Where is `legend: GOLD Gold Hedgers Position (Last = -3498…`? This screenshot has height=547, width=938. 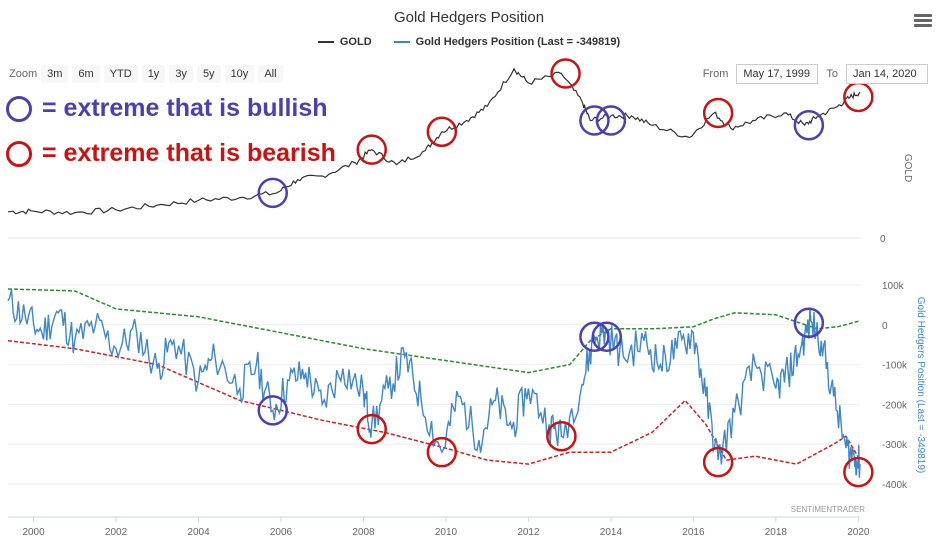 legend: GOLD Gold Hedgers Position (Last = -3498… is located at coordinates (469, 42).